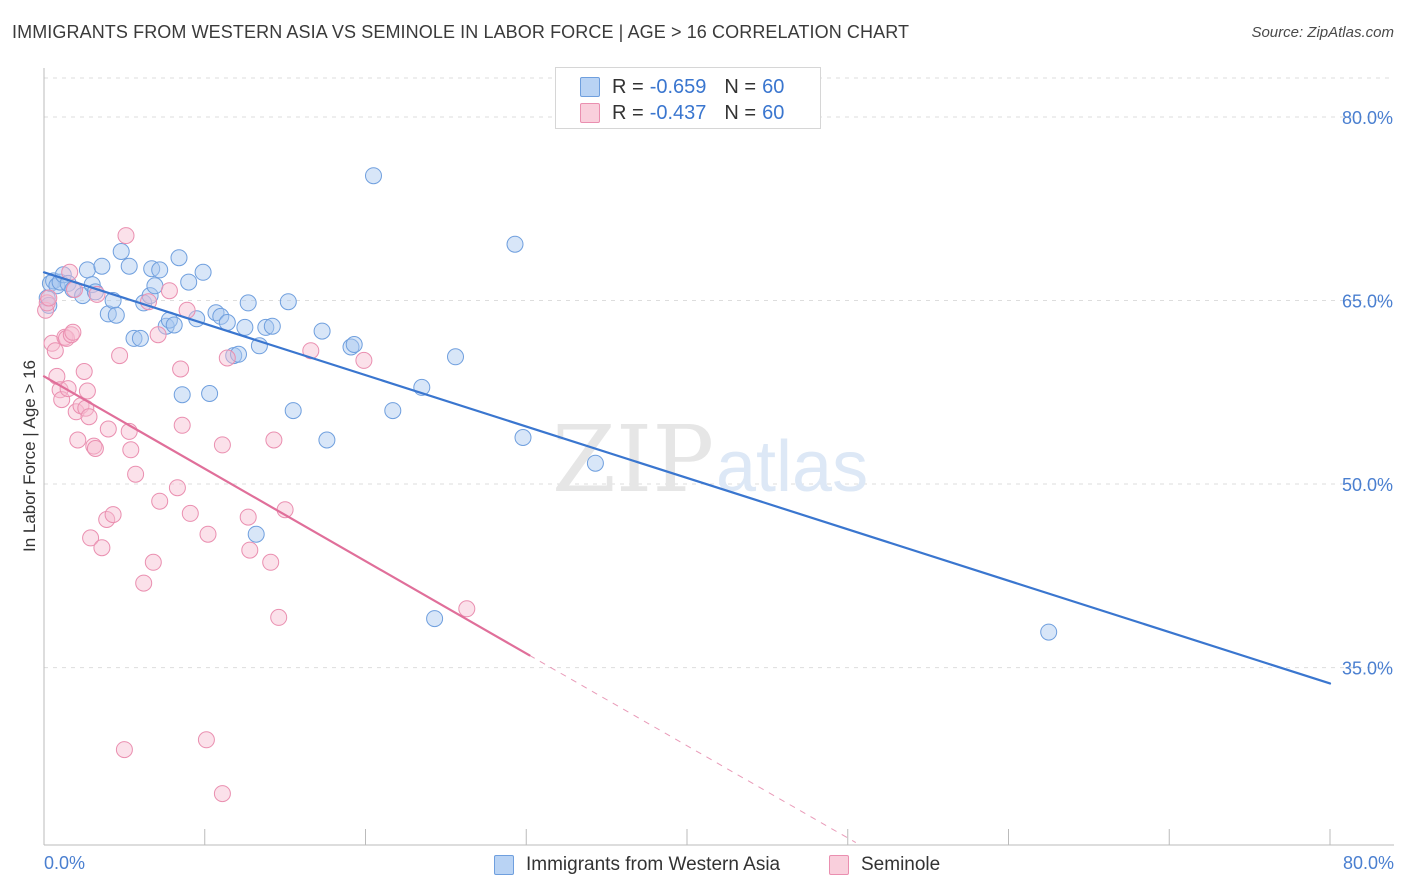 The height and width of the screenshot is (892, 1406). I want to click on x-tick-label: 80.0%, so click(1368, 863).